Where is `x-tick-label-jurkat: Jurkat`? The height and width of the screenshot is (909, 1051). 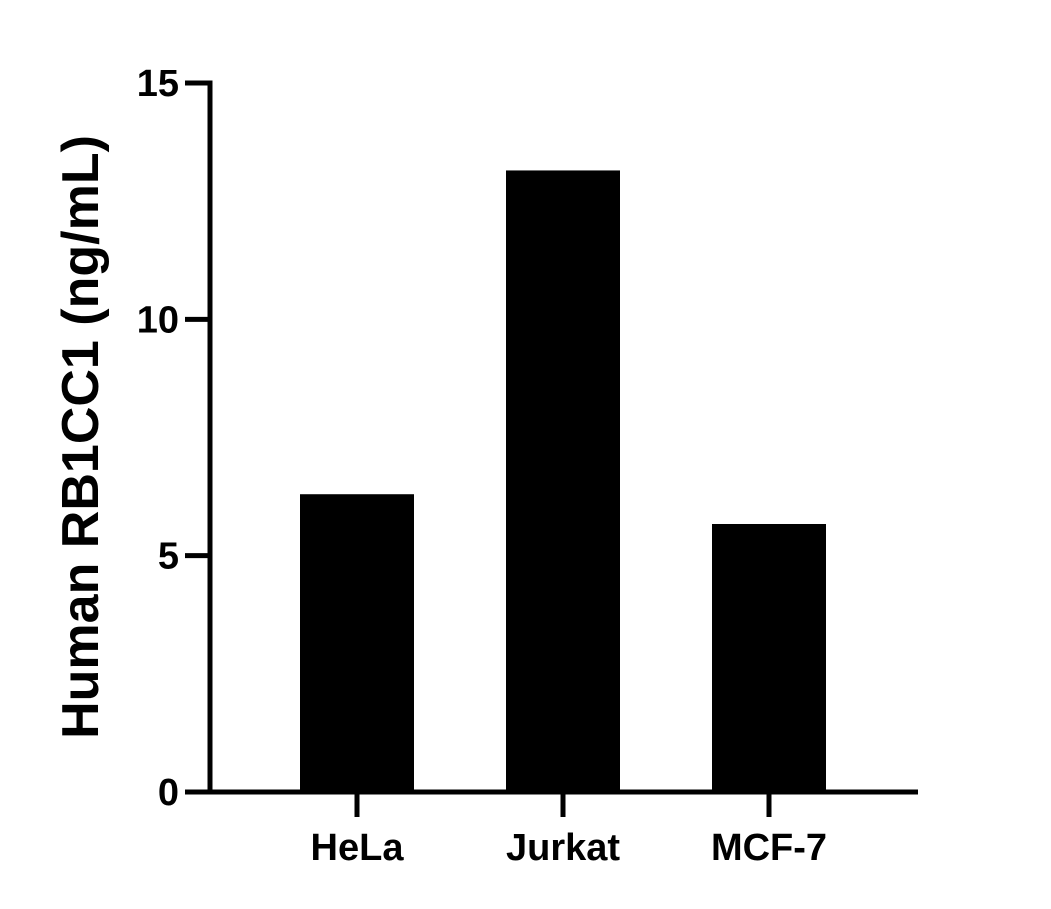
x-tick-label-jurkat: Jurkat is located at coordinates (563, 848).